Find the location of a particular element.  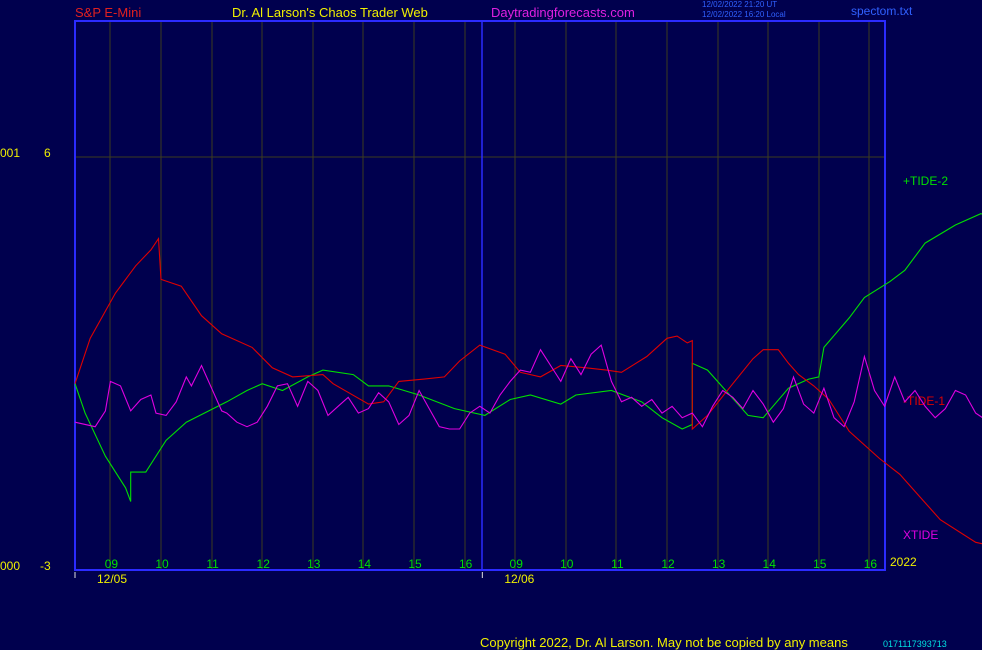

date-label: 12/06 is located at coordinates (519, 579).